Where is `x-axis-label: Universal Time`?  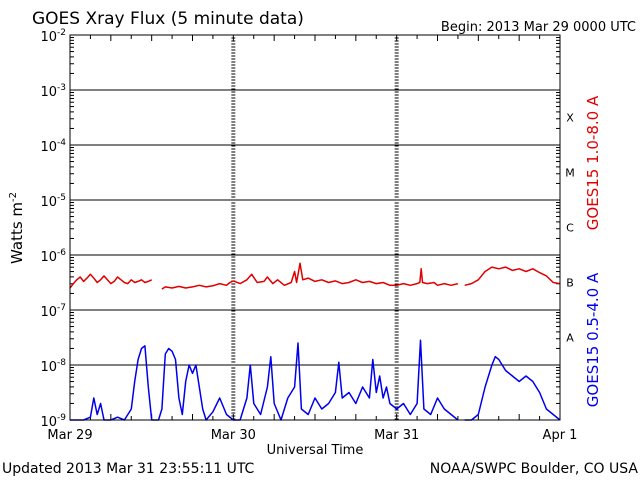
x-axis-label: Universal Time is located at coordinates (315, 450).